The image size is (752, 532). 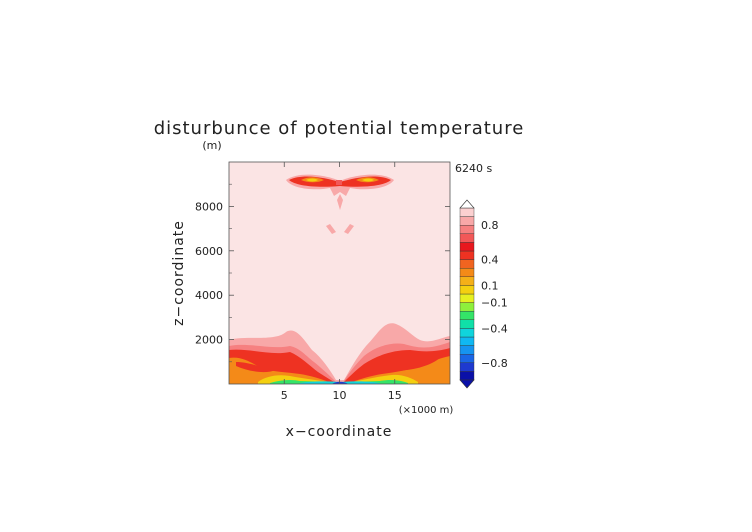 I want to click on upper-band, so click(x=340, y=192).